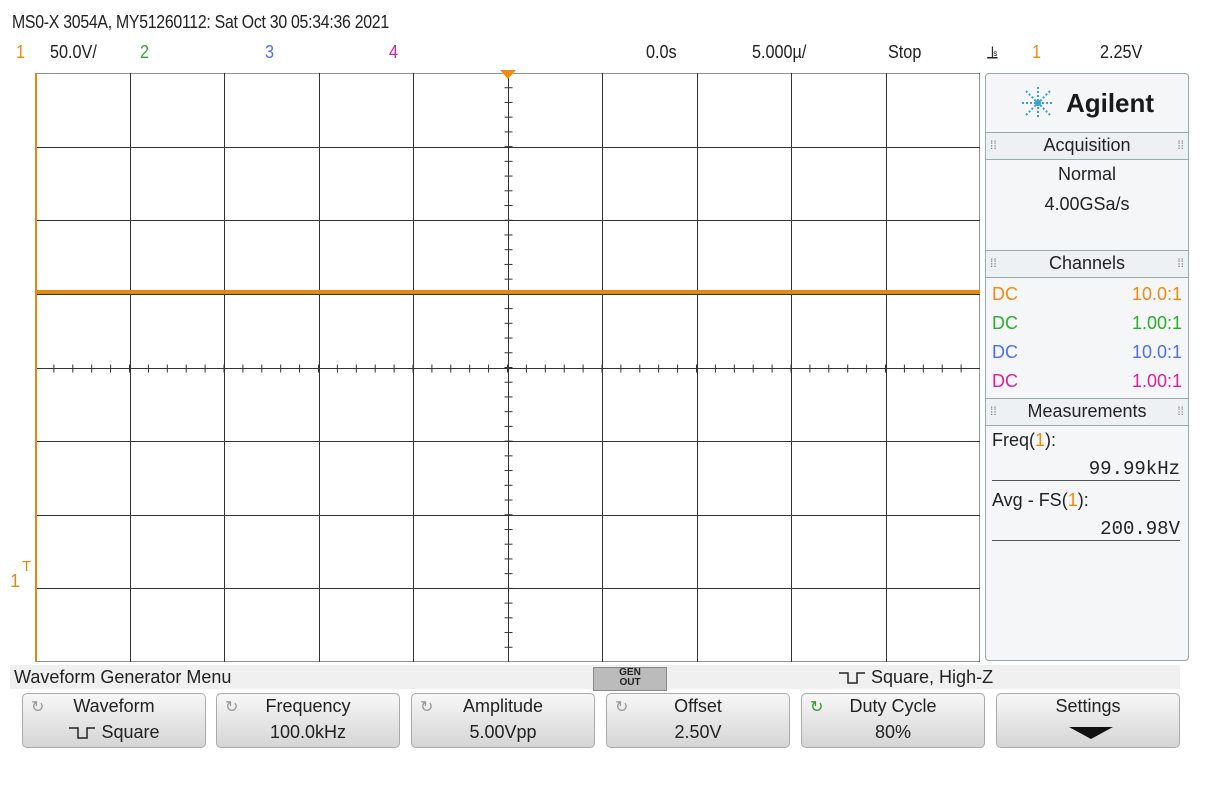 The height and width of the screenshot is (787, 1219). What do you see at coordinates (15, 581) in the screenshot?
I see `ground-channel-label: 1` at bounding box center [15, 581].